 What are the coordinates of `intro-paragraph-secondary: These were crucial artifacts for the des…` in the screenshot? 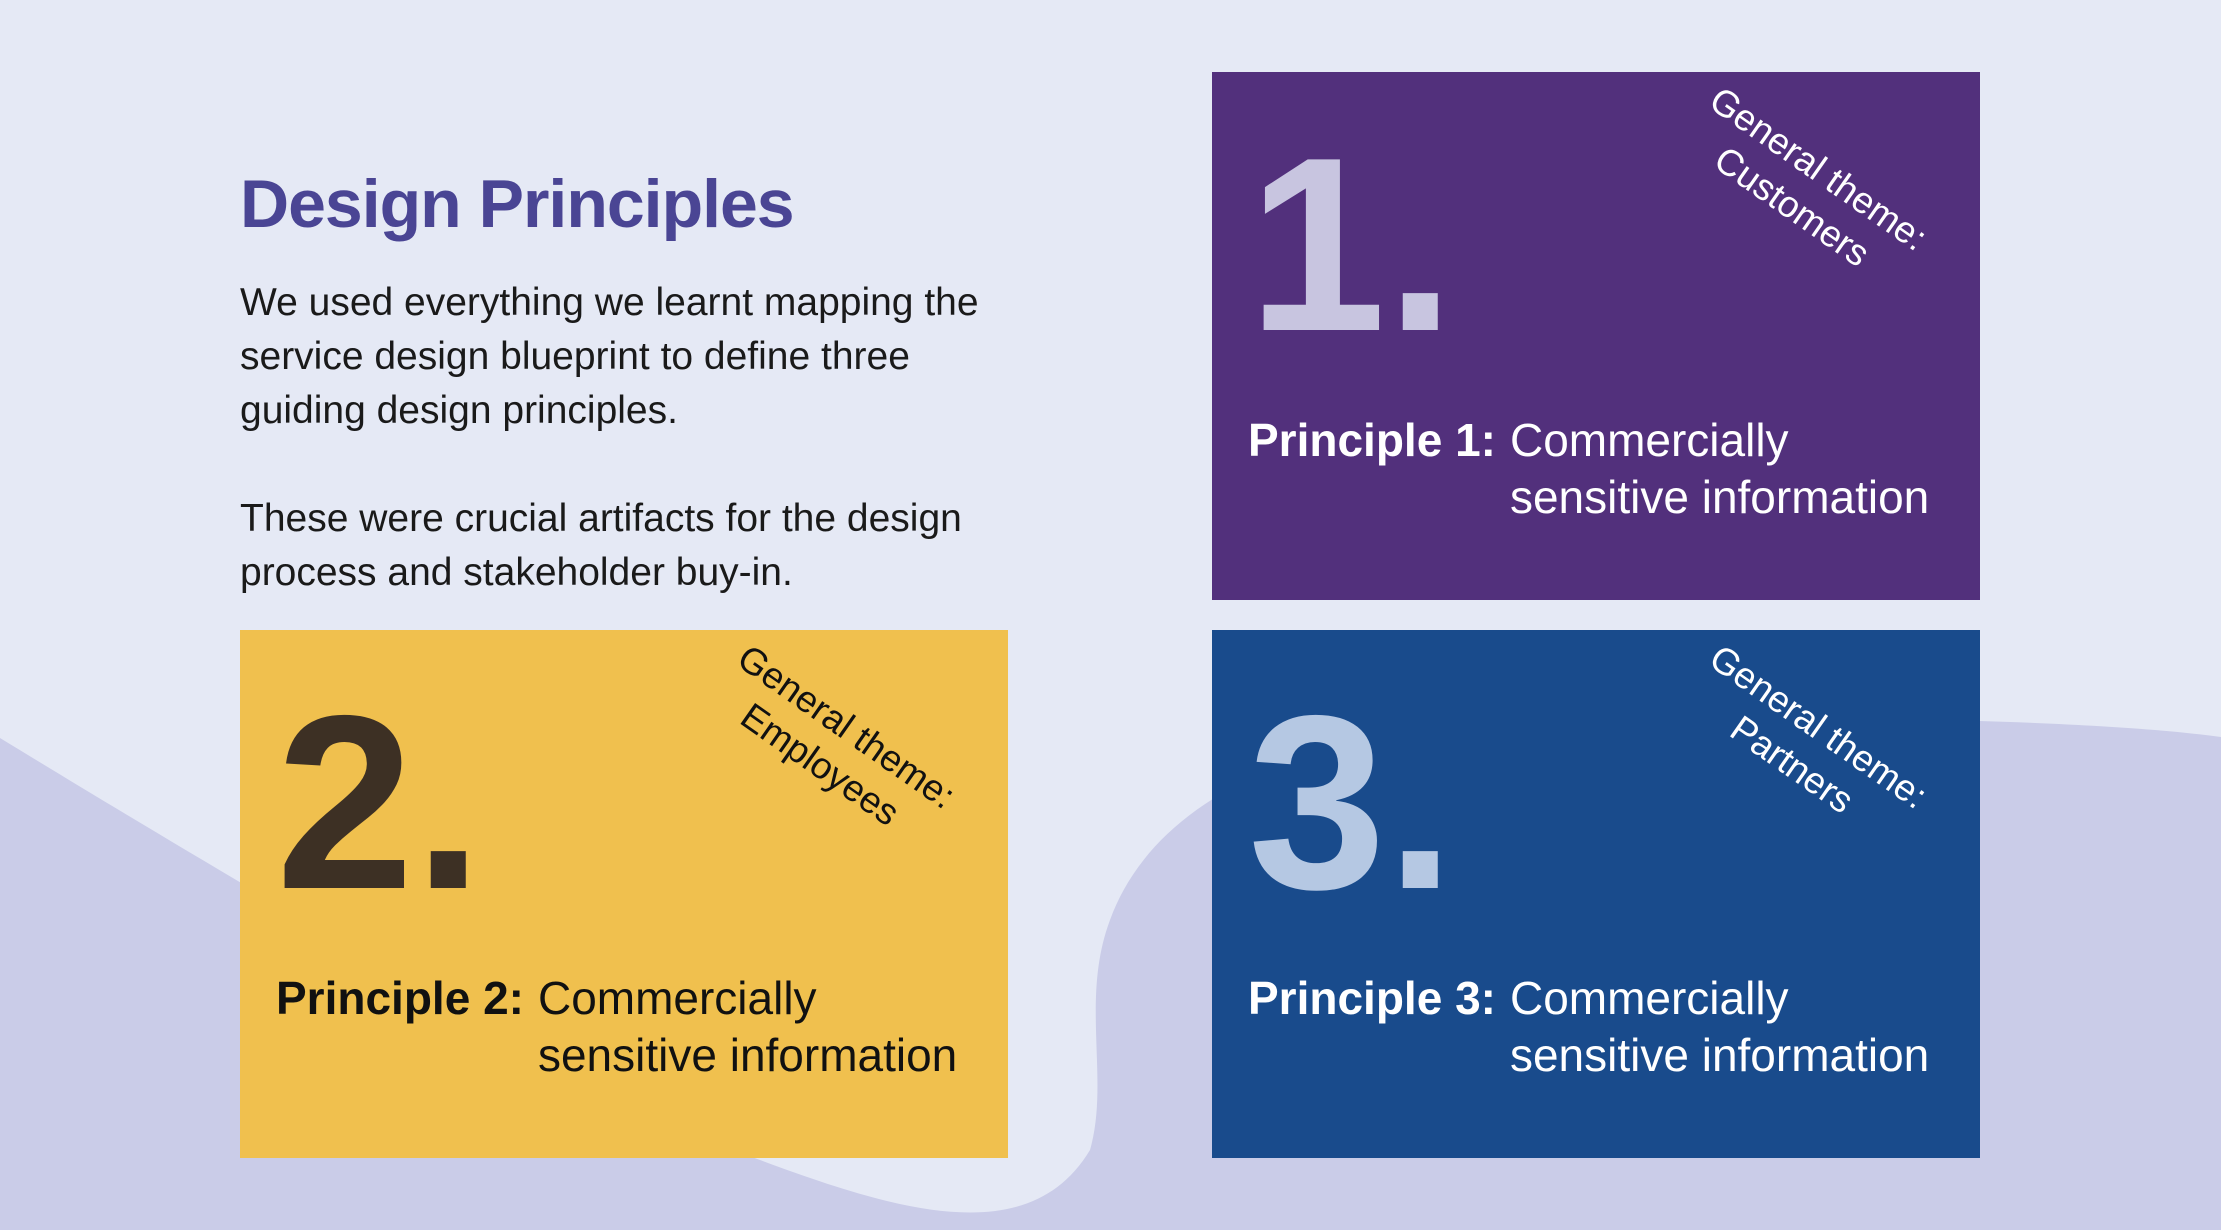 It's located at (601, 545).